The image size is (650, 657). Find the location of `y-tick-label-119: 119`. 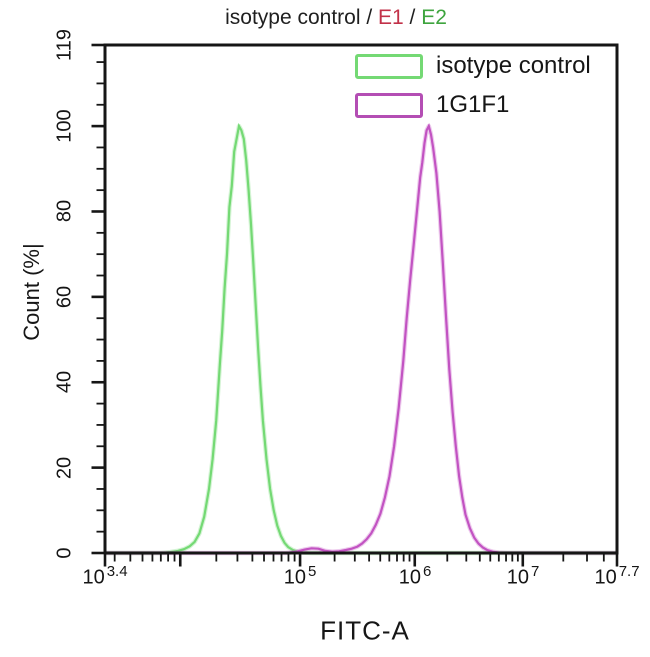

y-tick-label-119: 119 is located at coordinates (64, 45).